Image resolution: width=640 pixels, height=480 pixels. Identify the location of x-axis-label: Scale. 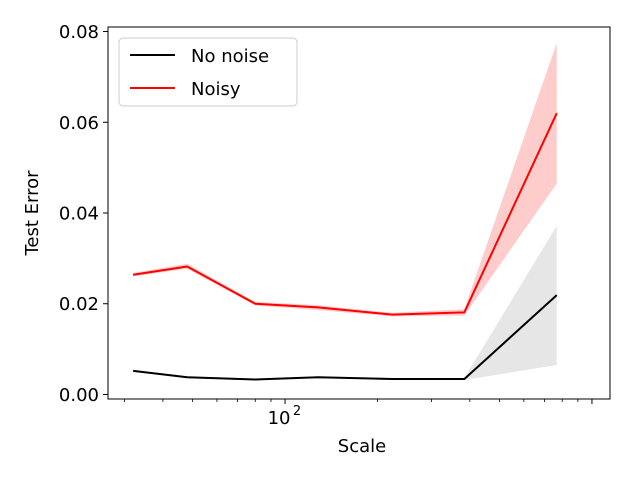
(362, 446).